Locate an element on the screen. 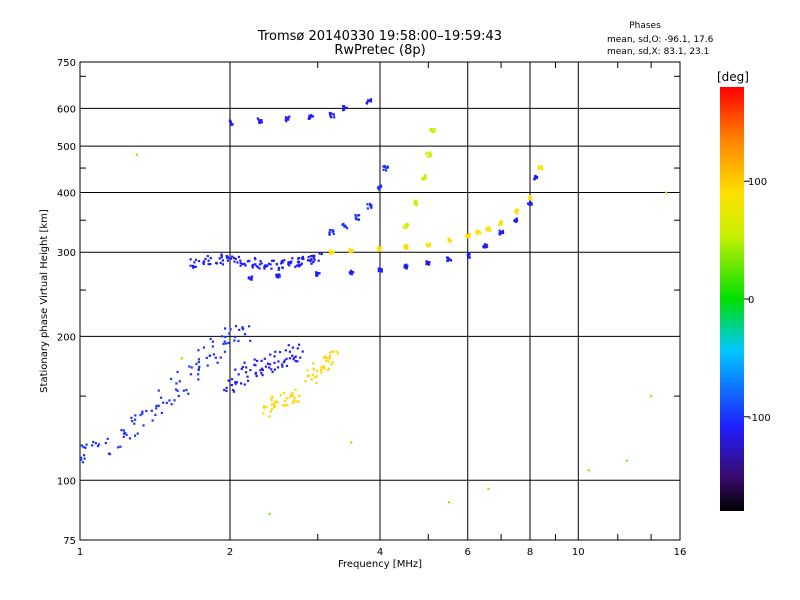  chart-subtitle: RwPretec (8p) is located at coordinates (379, 50).